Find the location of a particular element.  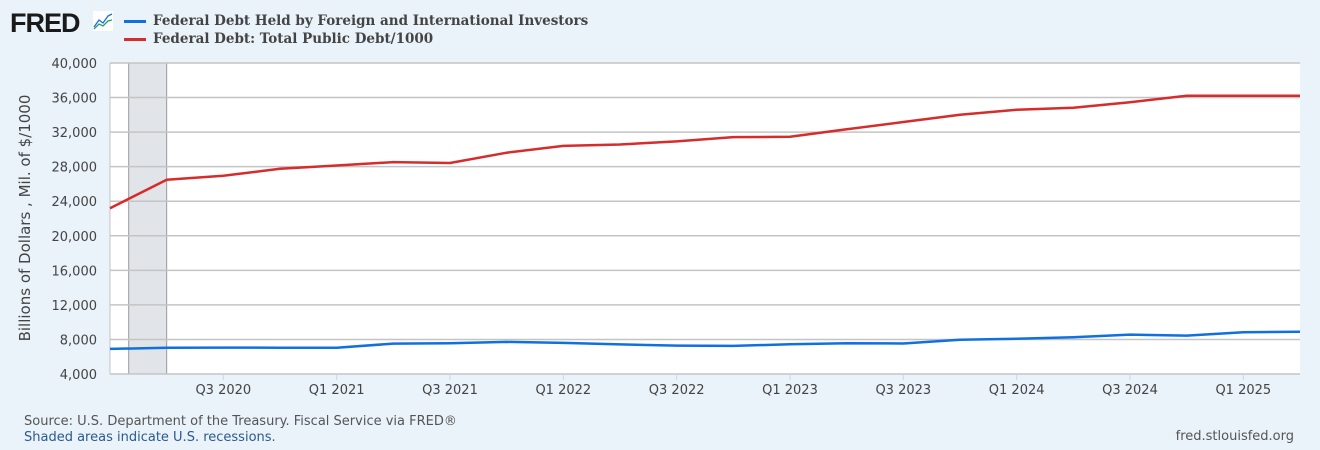

y-tick-label: 28,000 is located at coordinates (75, 168).